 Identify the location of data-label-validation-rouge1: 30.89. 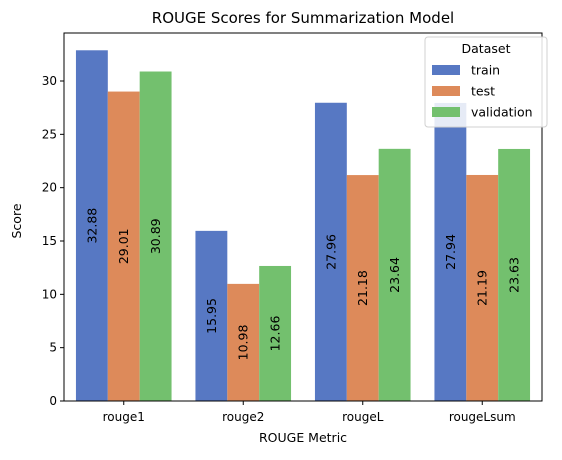
(155, 236).